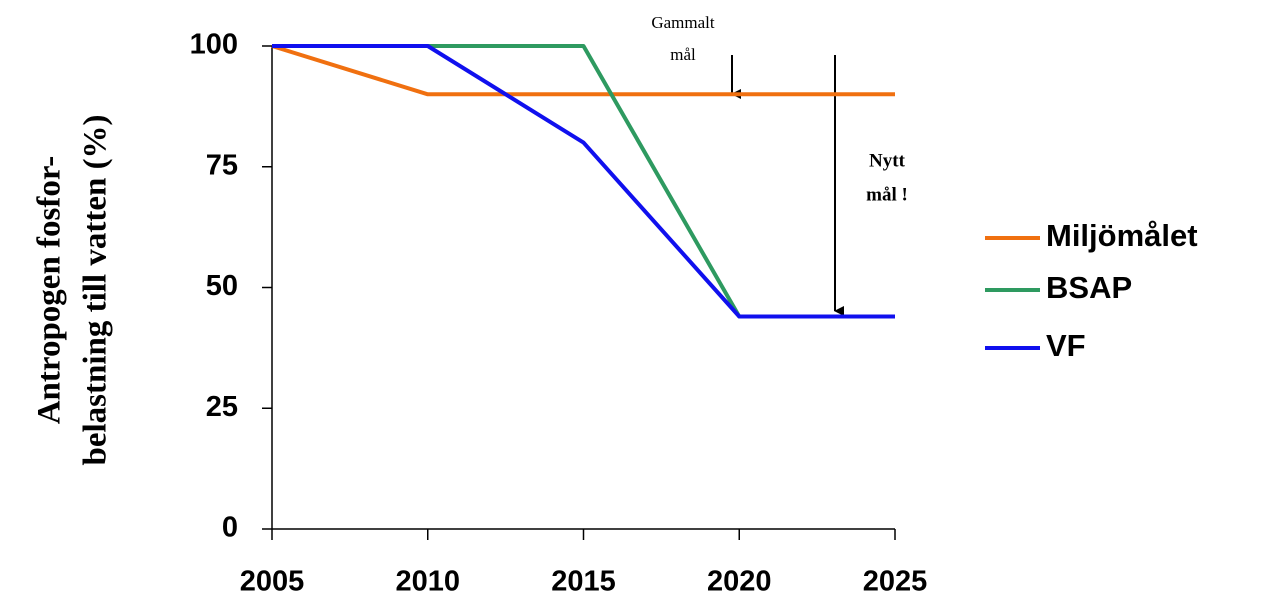 The image size is (1275, 602). I want to click on y-tick-label: 75, so click(222, 165).